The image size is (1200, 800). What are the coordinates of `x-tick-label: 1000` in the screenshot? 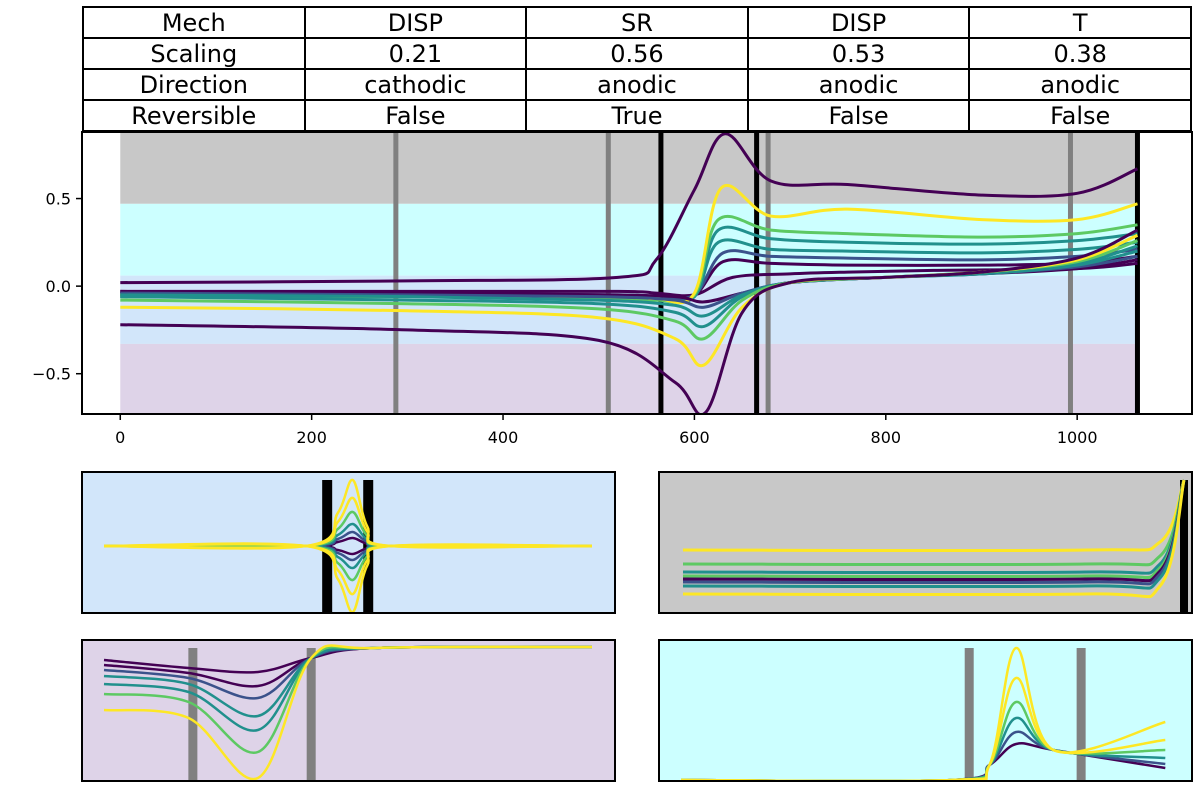 It's located at (1077, 437).